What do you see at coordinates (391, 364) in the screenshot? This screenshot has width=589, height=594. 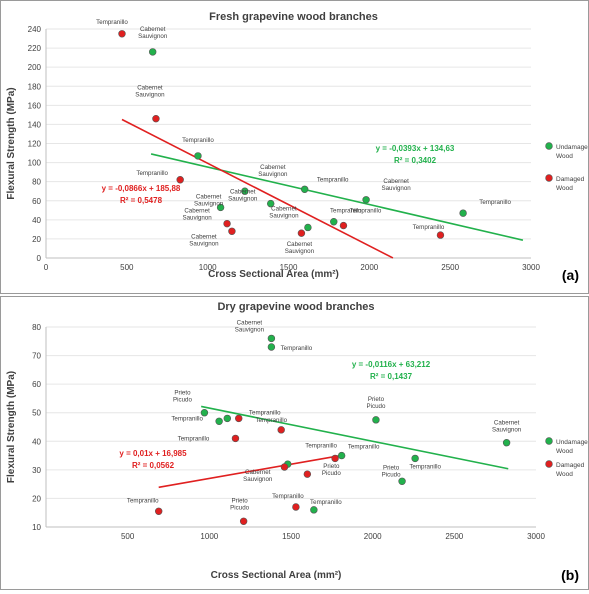 I see `trendline-equation: y = -0,0116x + 63,212` at bounding box center [391, 364].